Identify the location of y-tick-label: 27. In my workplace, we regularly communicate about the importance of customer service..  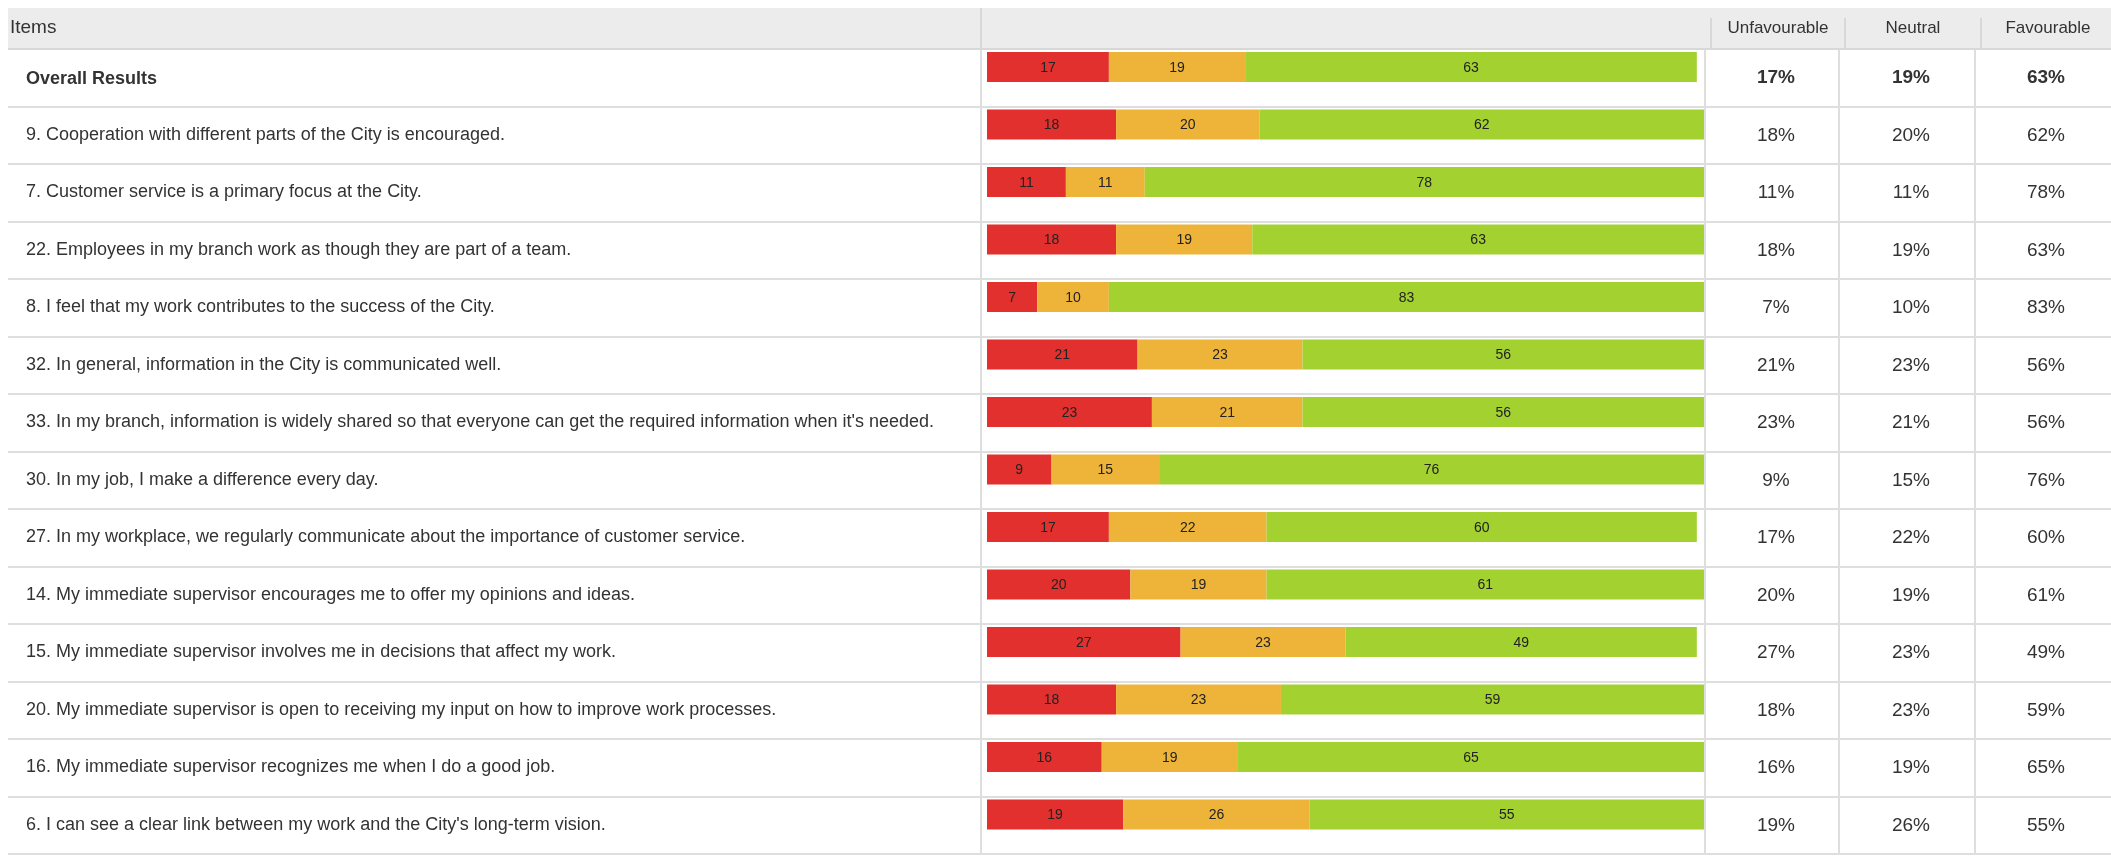
(386, 536).